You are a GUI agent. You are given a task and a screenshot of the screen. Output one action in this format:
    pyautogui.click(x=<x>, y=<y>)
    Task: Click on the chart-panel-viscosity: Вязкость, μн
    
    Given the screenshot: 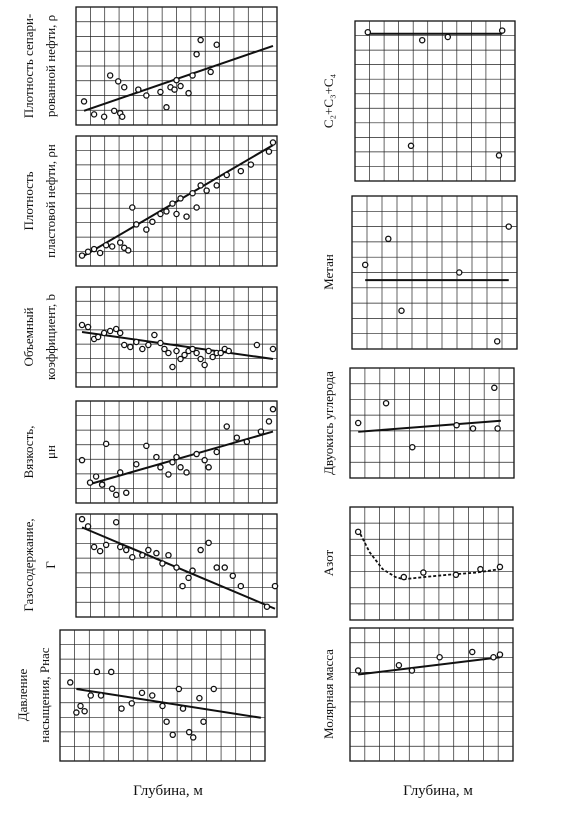 What is the action you would take?
    pyautogui.click(x=149, y=452)
    